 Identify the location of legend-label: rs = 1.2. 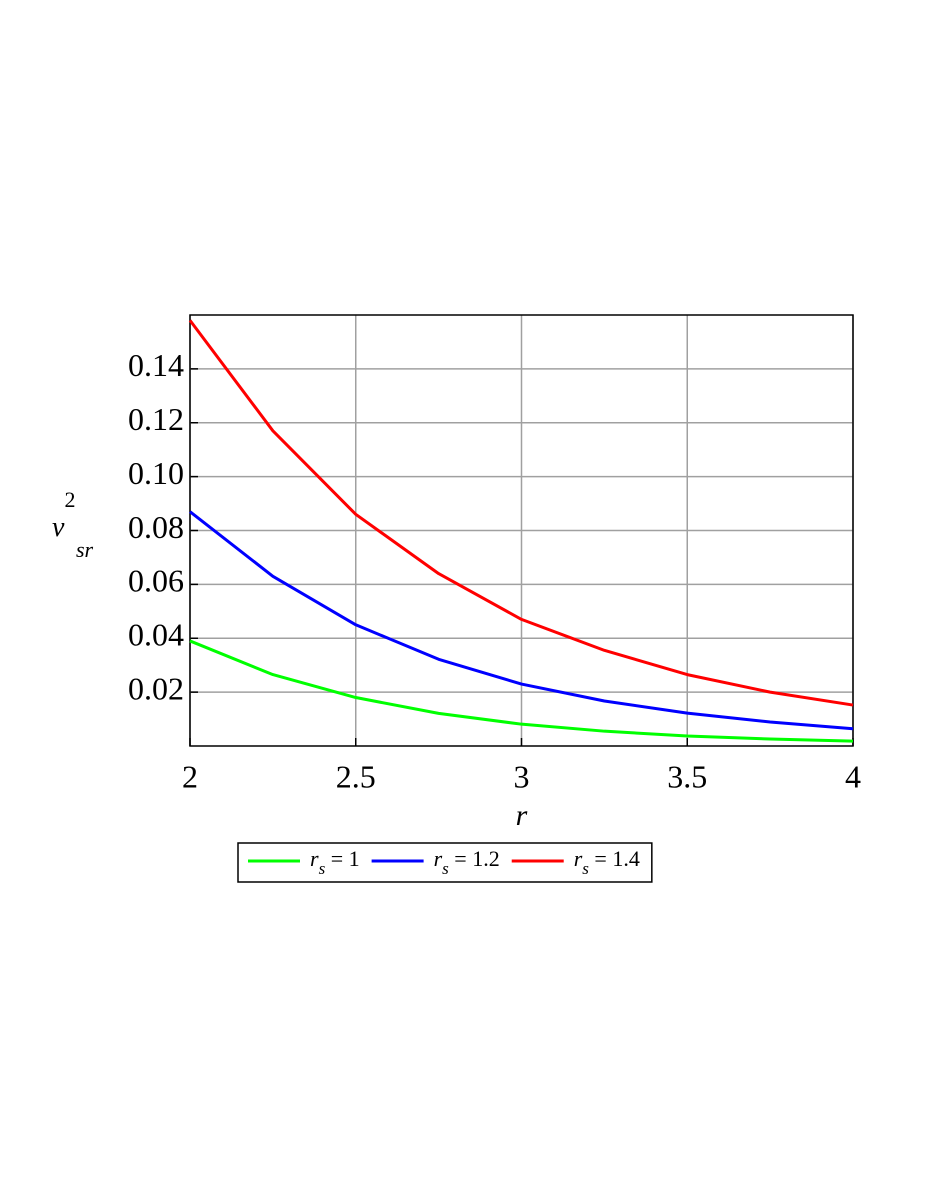
(467, 862).